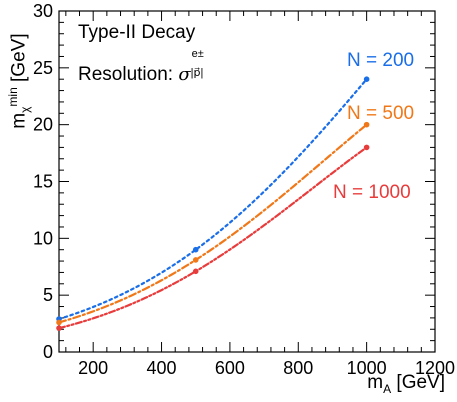  Describe the element at coordinates (137, 32) in the screenshot. I see `annotation-decay-type: Type-II Decay` at that location.